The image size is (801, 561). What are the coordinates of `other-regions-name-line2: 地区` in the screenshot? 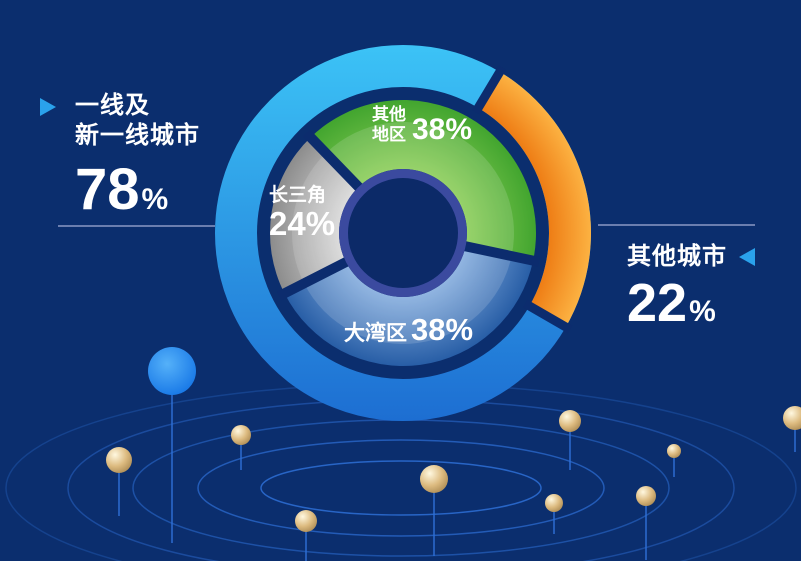 It's located at (389, 134).